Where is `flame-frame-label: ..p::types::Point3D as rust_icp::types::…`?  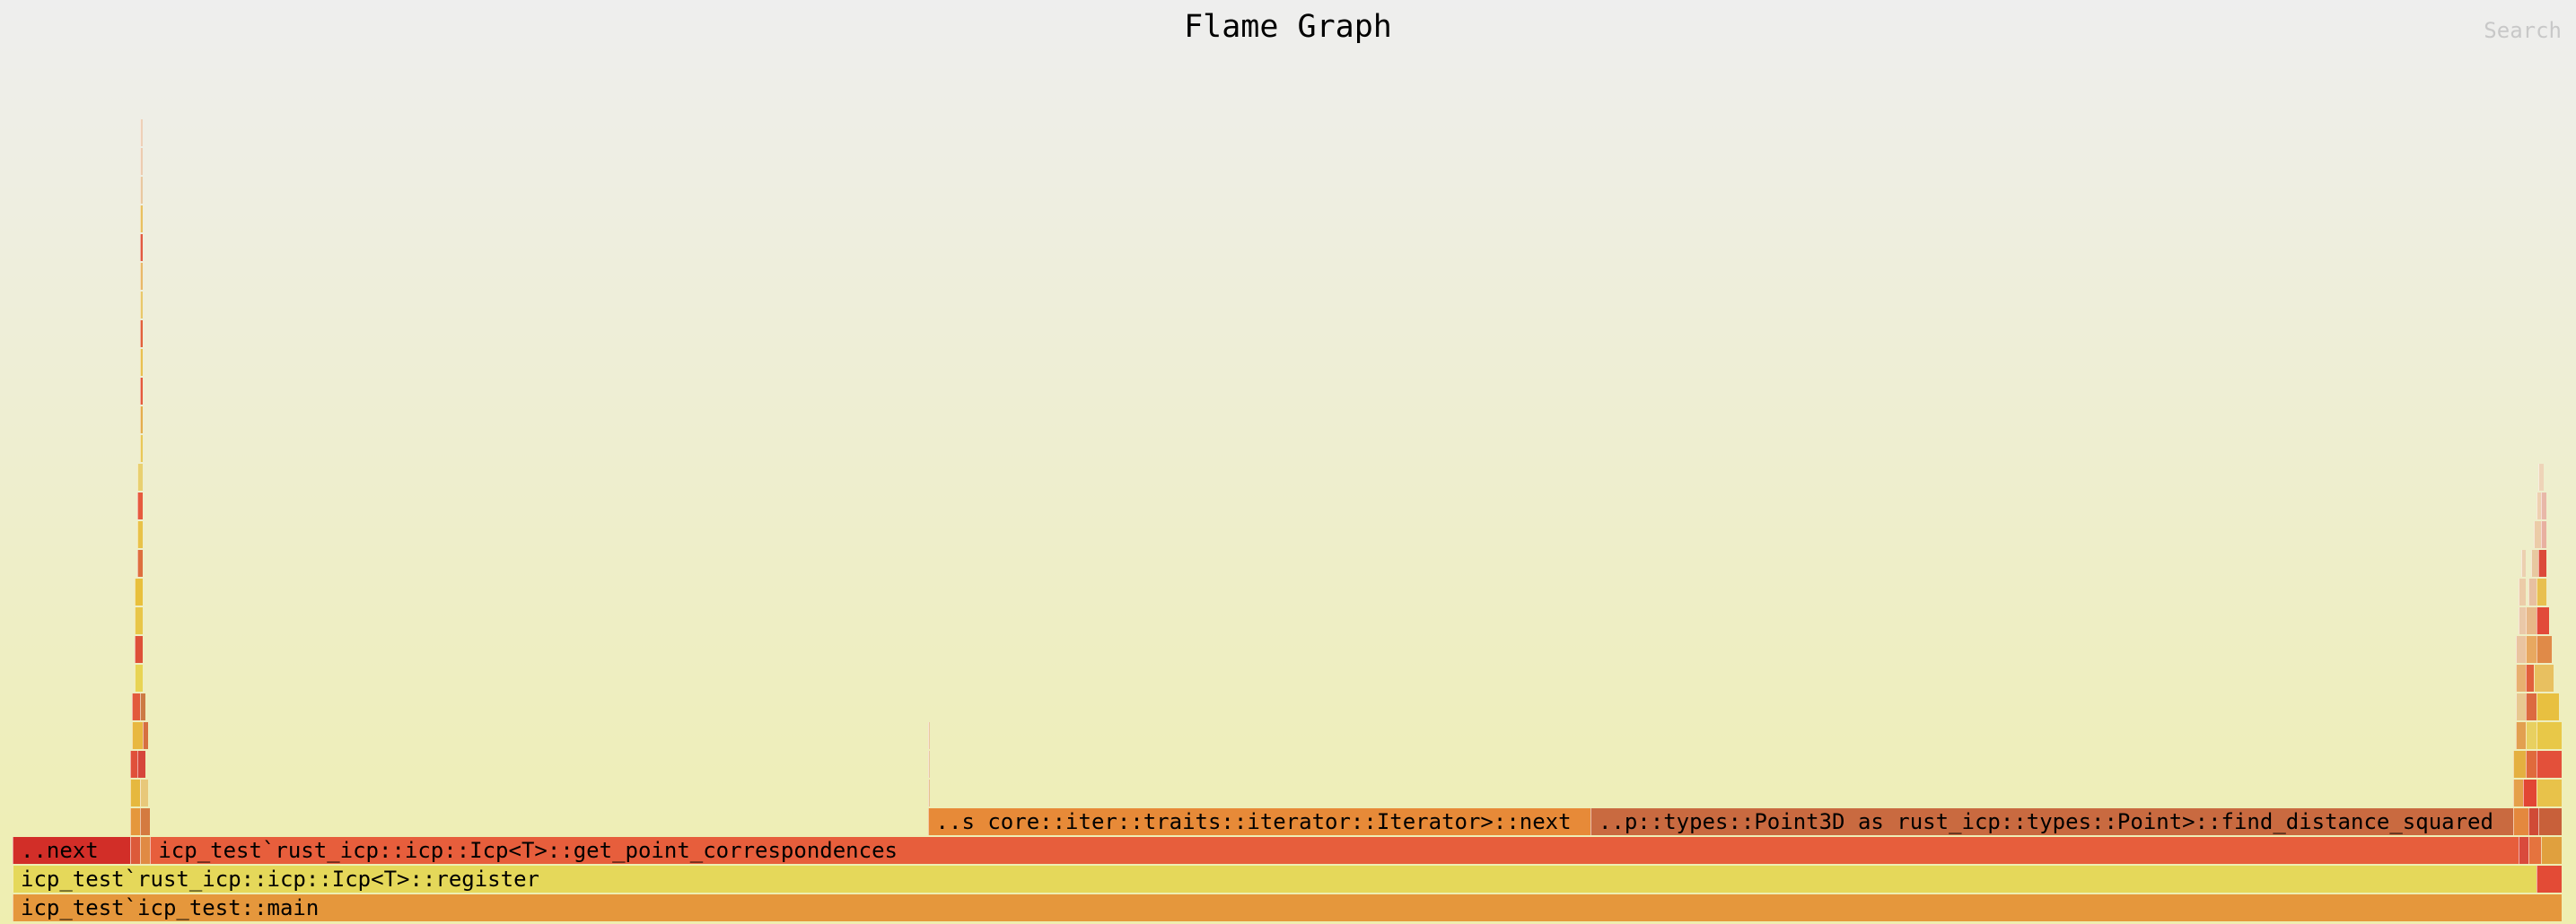
flame-frame-label: ..p::types::Point3D as rust_icp::types::… is located at coordinates (2045, 821).